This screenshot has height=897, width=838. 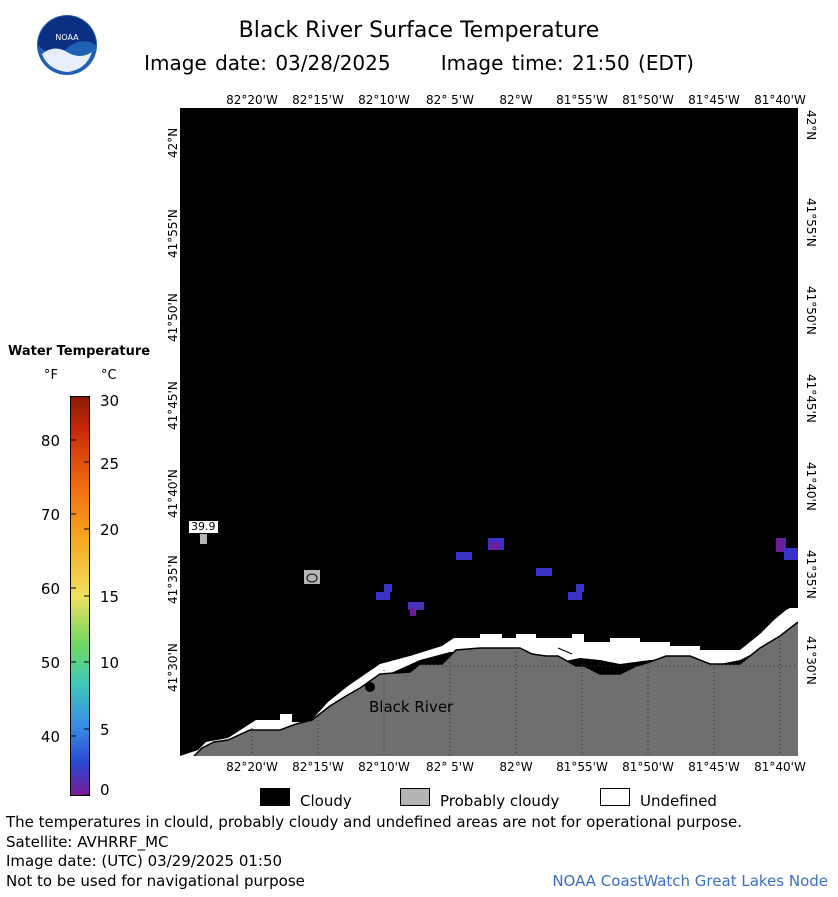 I want to click on unit-fahrenheit: °F, so click(x=51, y=375).